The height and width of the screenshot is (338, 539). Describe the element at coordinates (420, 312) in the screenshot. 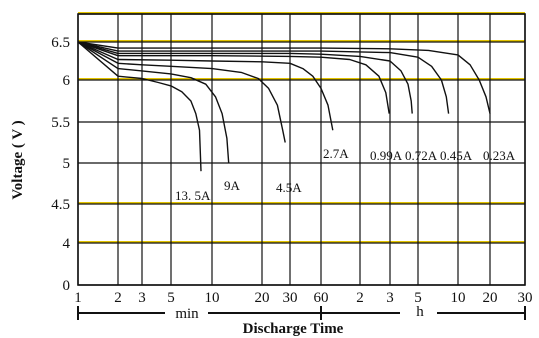

I see `unit-label-hours: h` at that location.